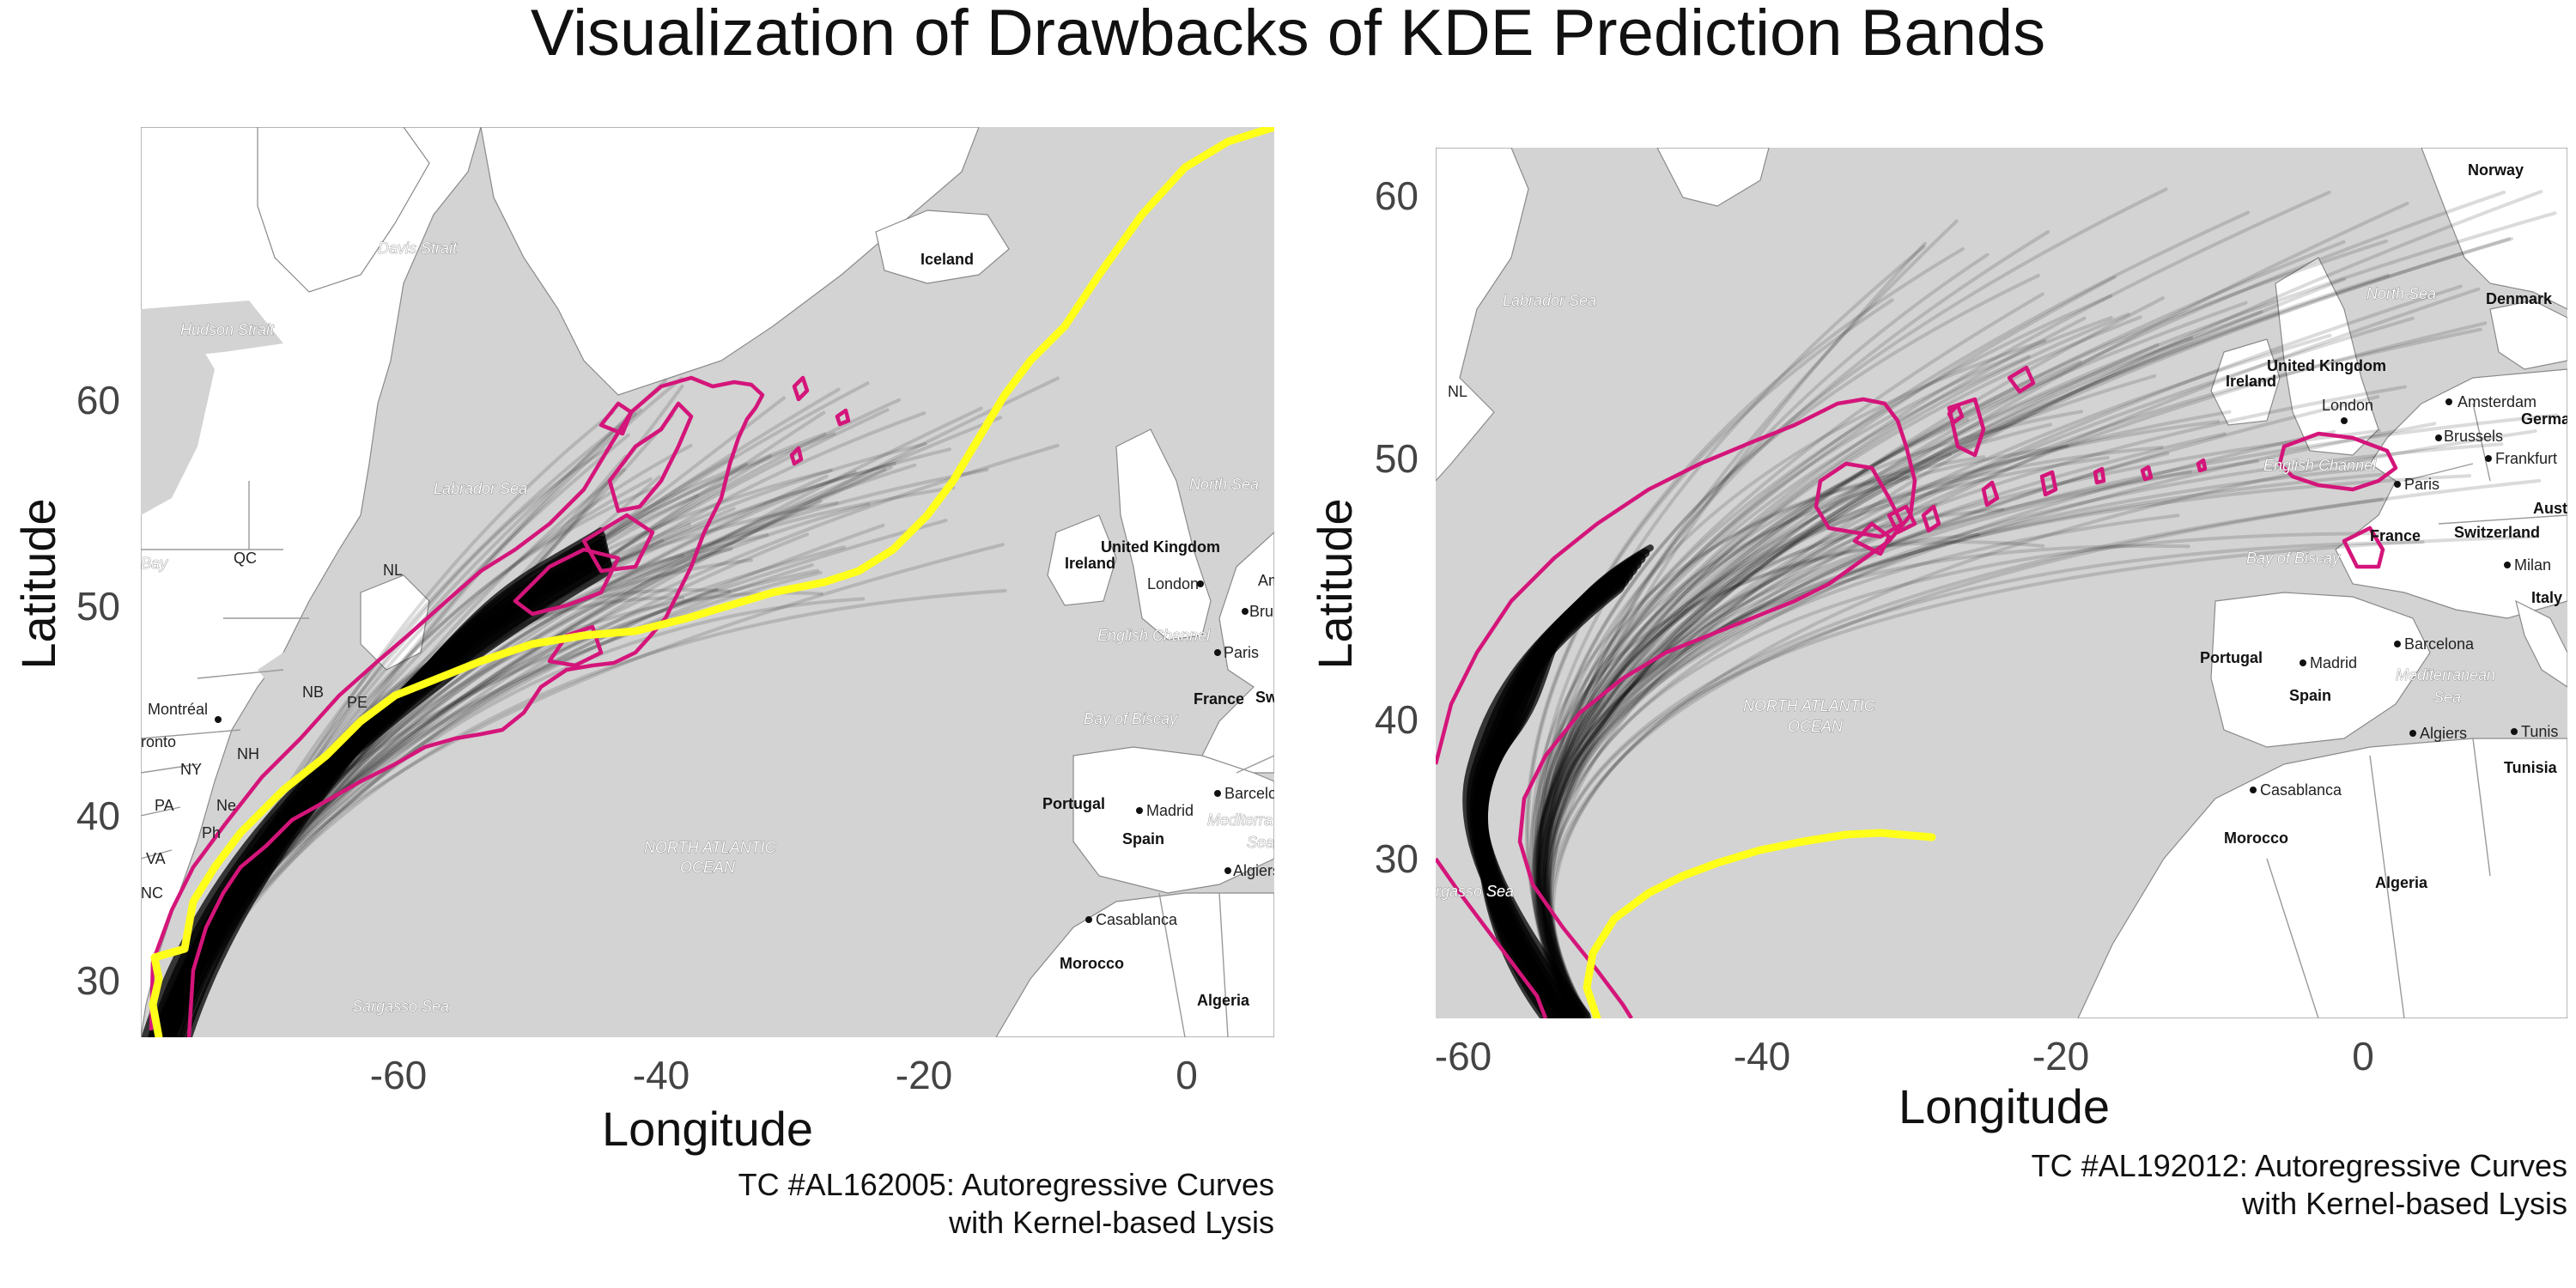  What do you see at coordinates (1074, 803) in the screenshot?
I see `label-portugal: Portugal` at bounding box center [1074, 803].